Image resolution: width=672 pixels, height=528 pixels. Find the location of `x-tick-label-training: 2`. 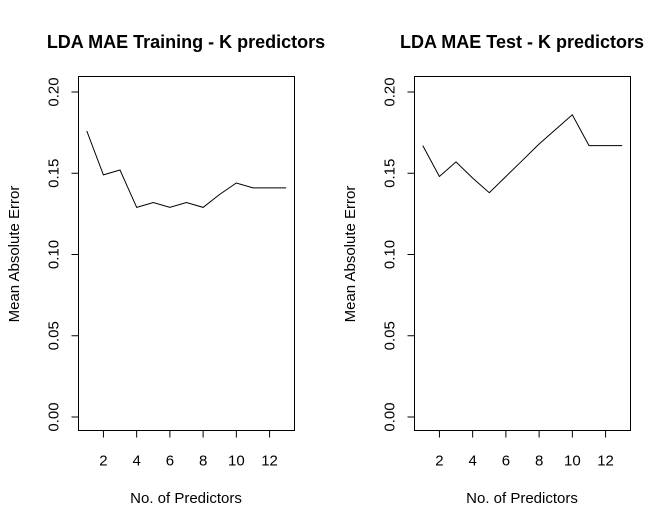

x-tick-label-training: 2 is located at coordinates (103, 461).